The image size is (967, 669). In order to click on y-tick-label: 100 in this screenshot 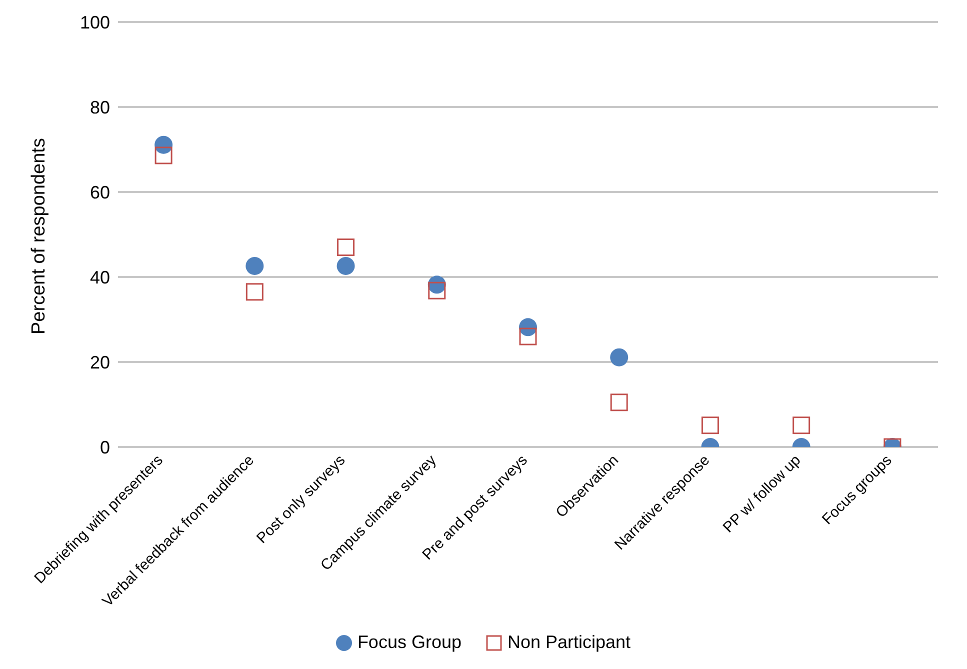, I will do `click(95, 22)`.